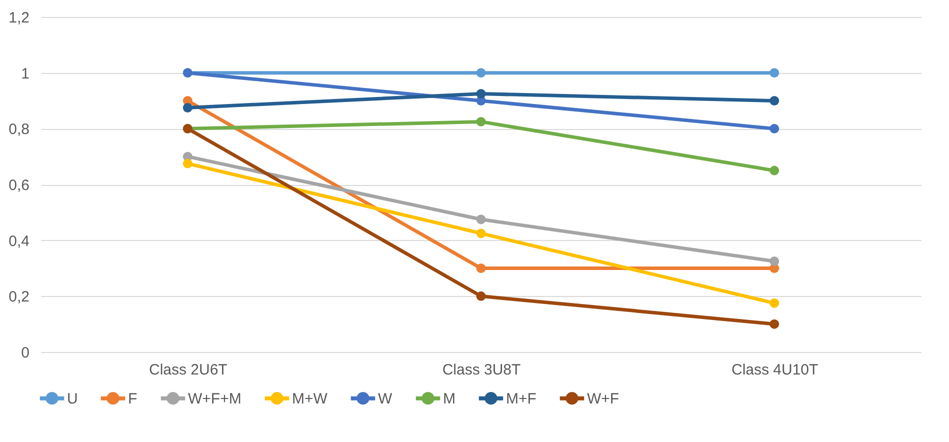  What do you see at coordinates (310, 399) in the screenshot?
I see `legend-label: M+W` at bounding box center [310, 399].